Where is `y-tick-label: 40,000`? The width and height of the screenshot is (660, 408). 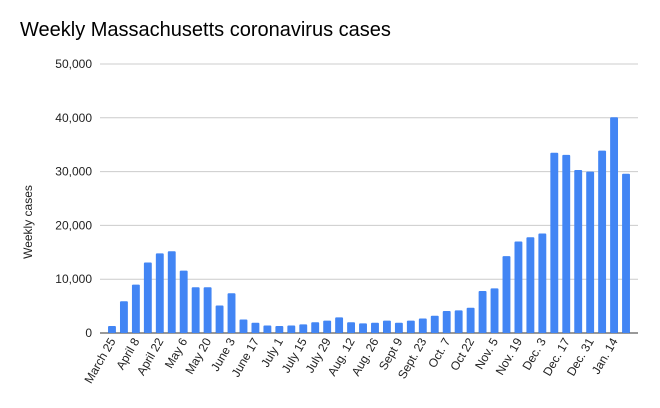 y-tick-label: 40,000 is located at coordinates (73, 118).